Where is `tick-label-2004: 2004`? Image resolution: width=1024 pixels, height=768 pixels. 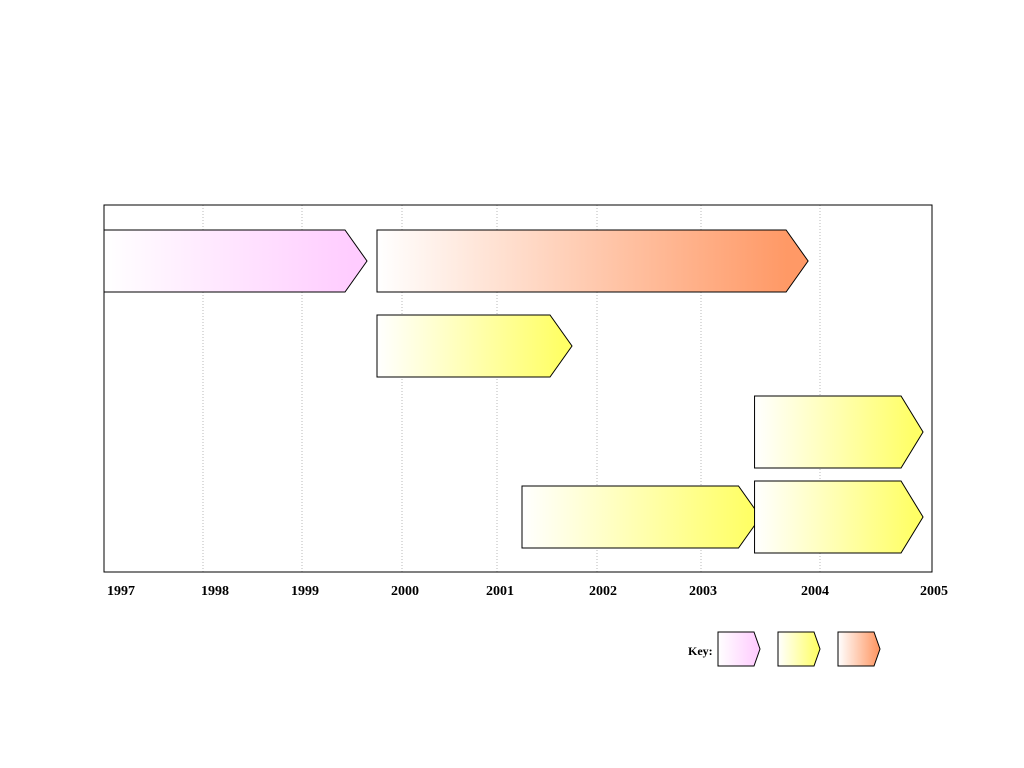 tick-label-2004: 2004 is located at coordinates (815, 591).